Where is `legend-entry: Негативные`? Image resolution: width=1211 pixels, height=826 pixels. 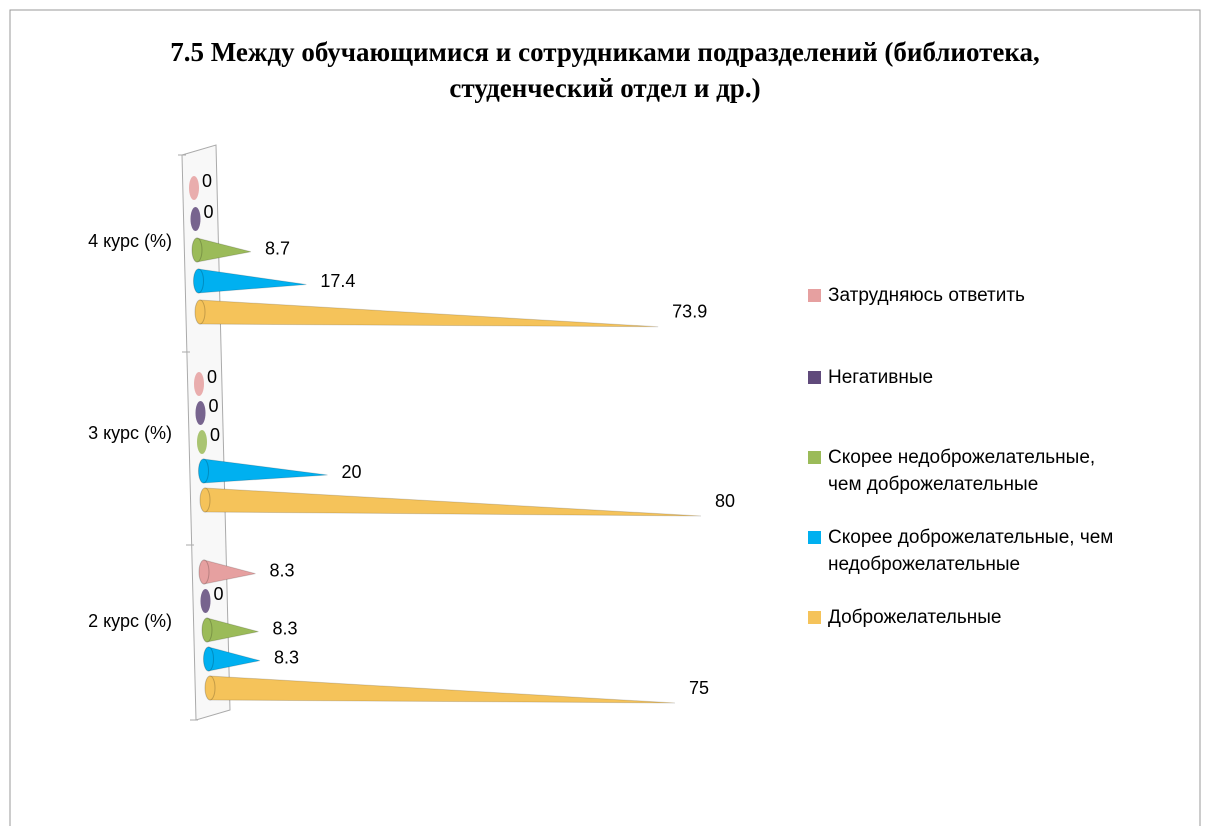
legend-entry: Негативные is located at coordinates (963, 377).